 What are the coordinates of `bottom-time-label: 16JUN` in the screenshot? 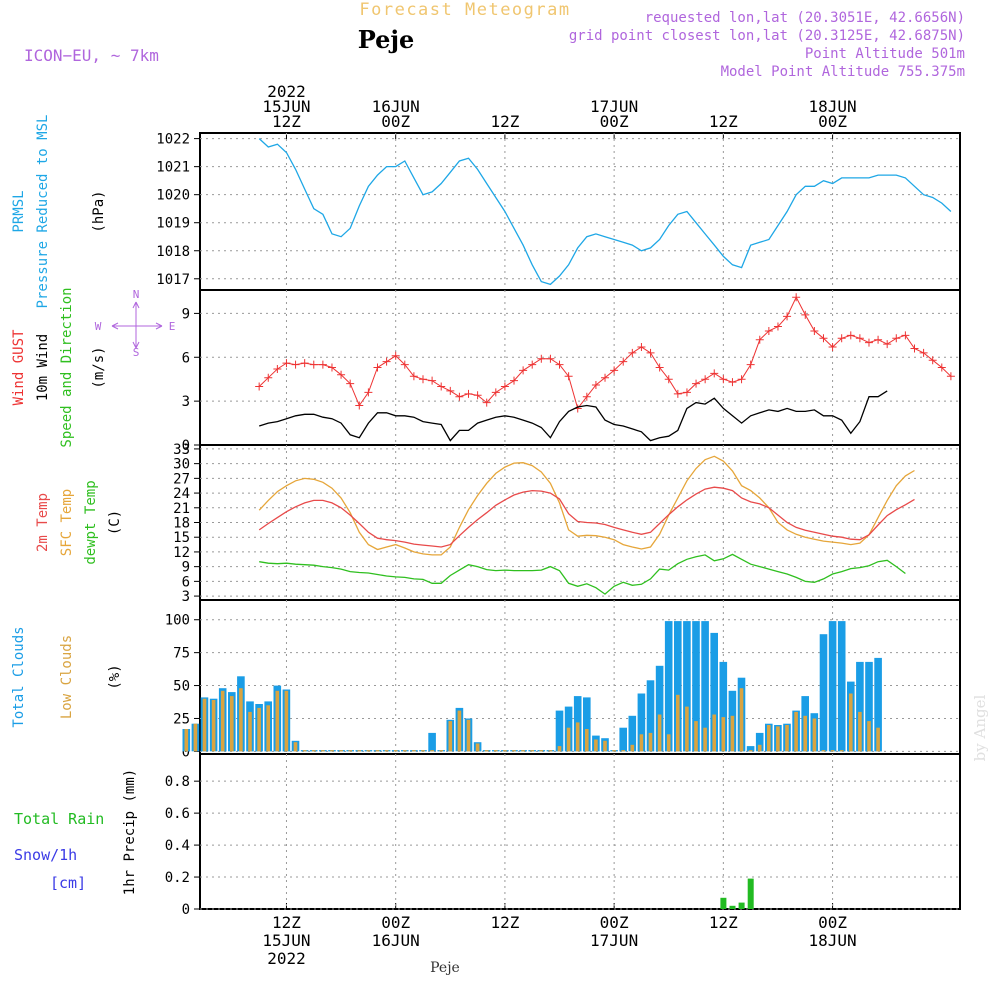 It's located at (396, 940).